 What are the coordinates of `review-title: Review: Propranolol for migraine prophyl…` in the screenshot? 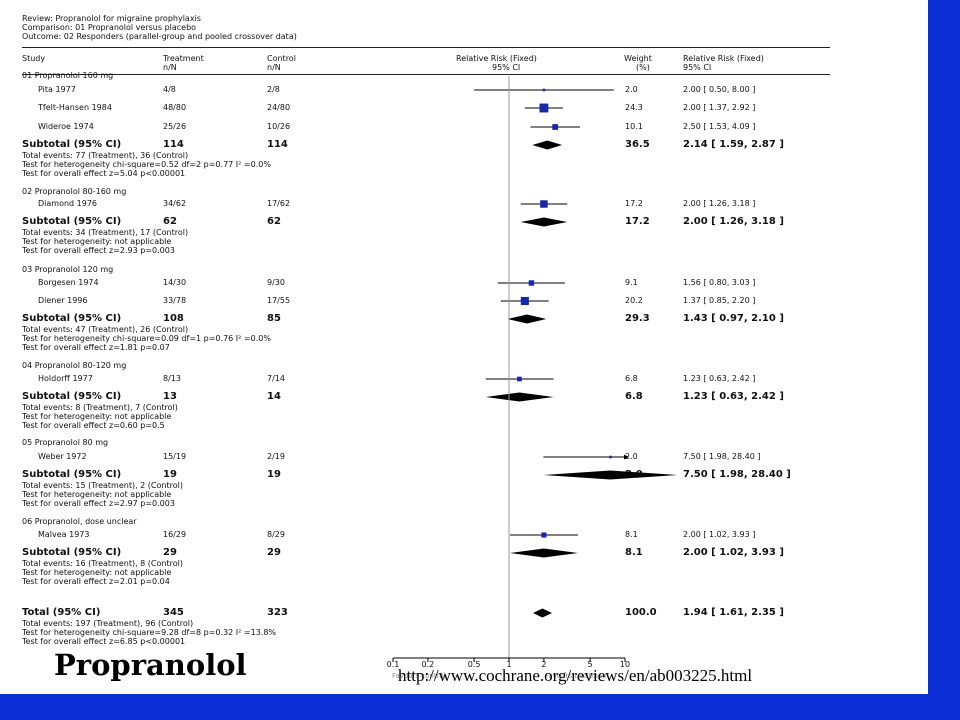 It's located at (111, 18).